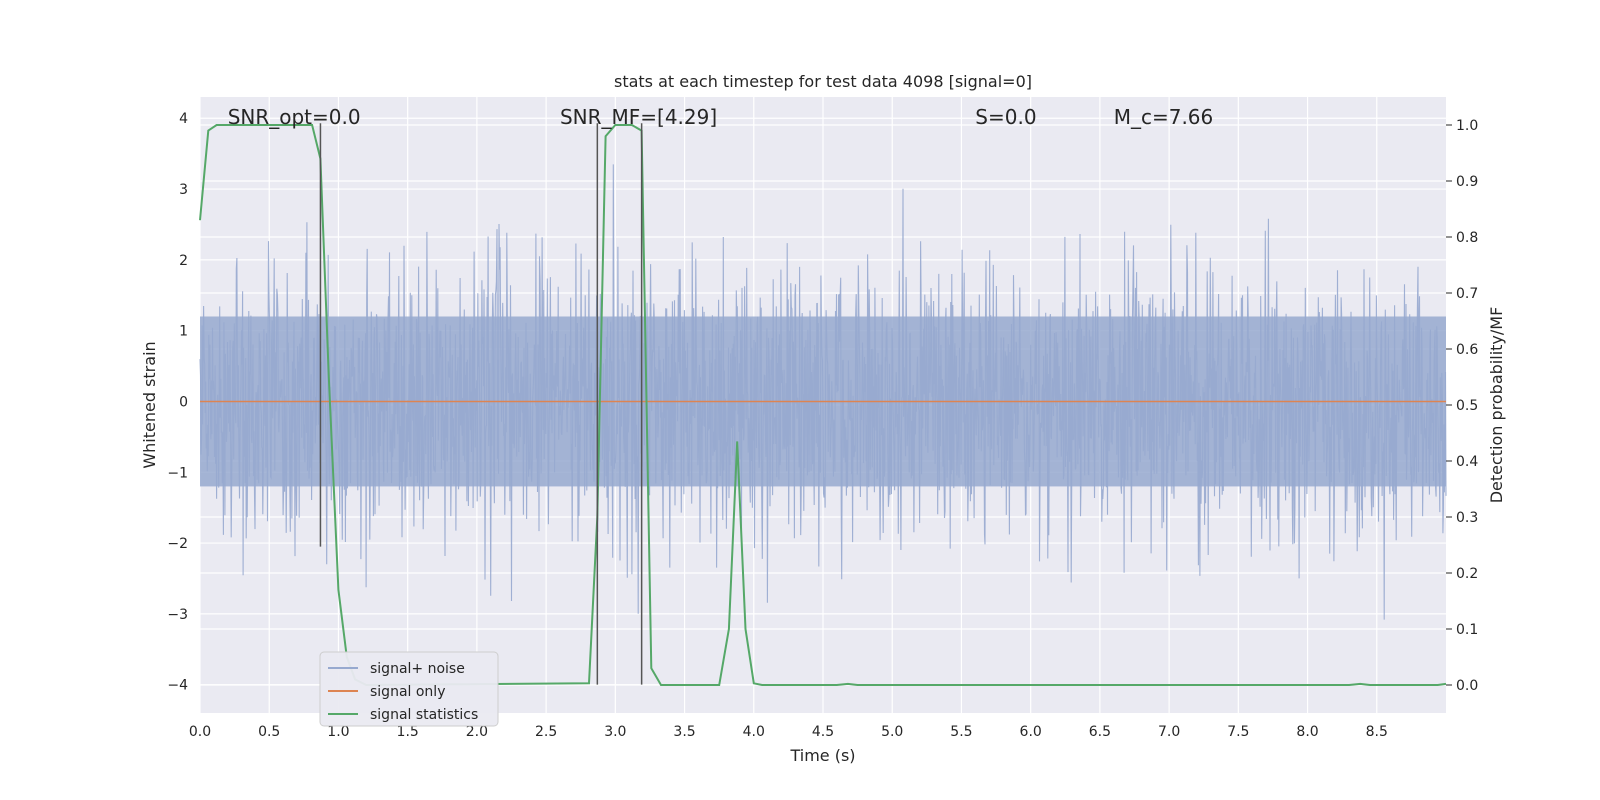 This screenshot has height=800, width=1600. What do you see at coordinates (1467, 238) in the screenshot?
I see `y2-tick-label: 0.8` at bounding box center [1467, 238].